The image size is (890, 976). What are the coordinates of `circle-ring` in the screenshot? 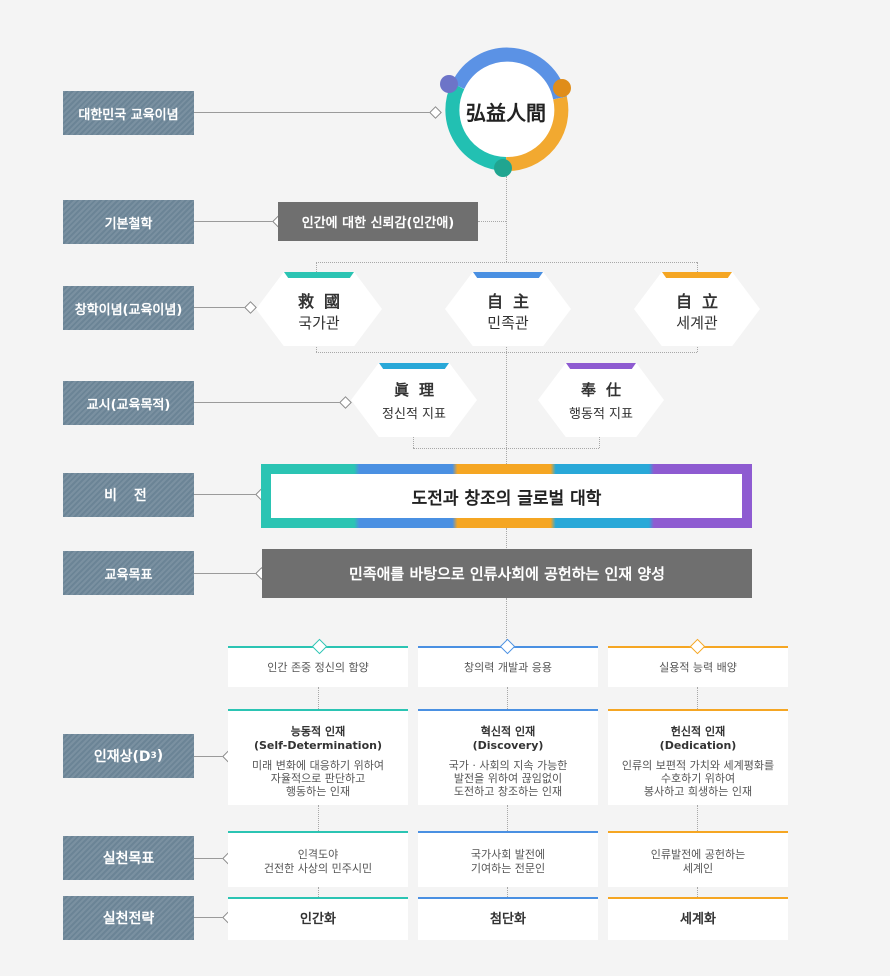 It's located at (505, 112).